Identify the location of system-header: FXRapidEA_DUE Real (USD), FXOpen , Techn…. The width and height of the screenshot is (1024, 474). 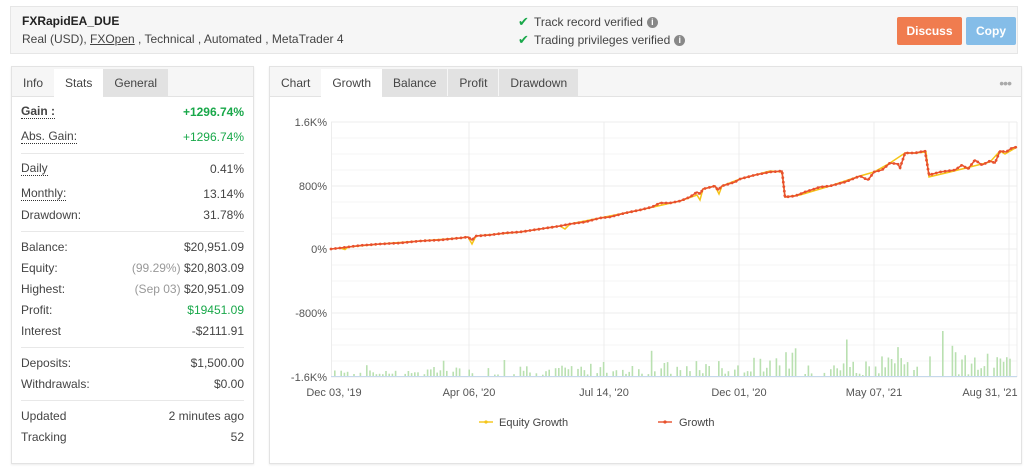
(514, 30).